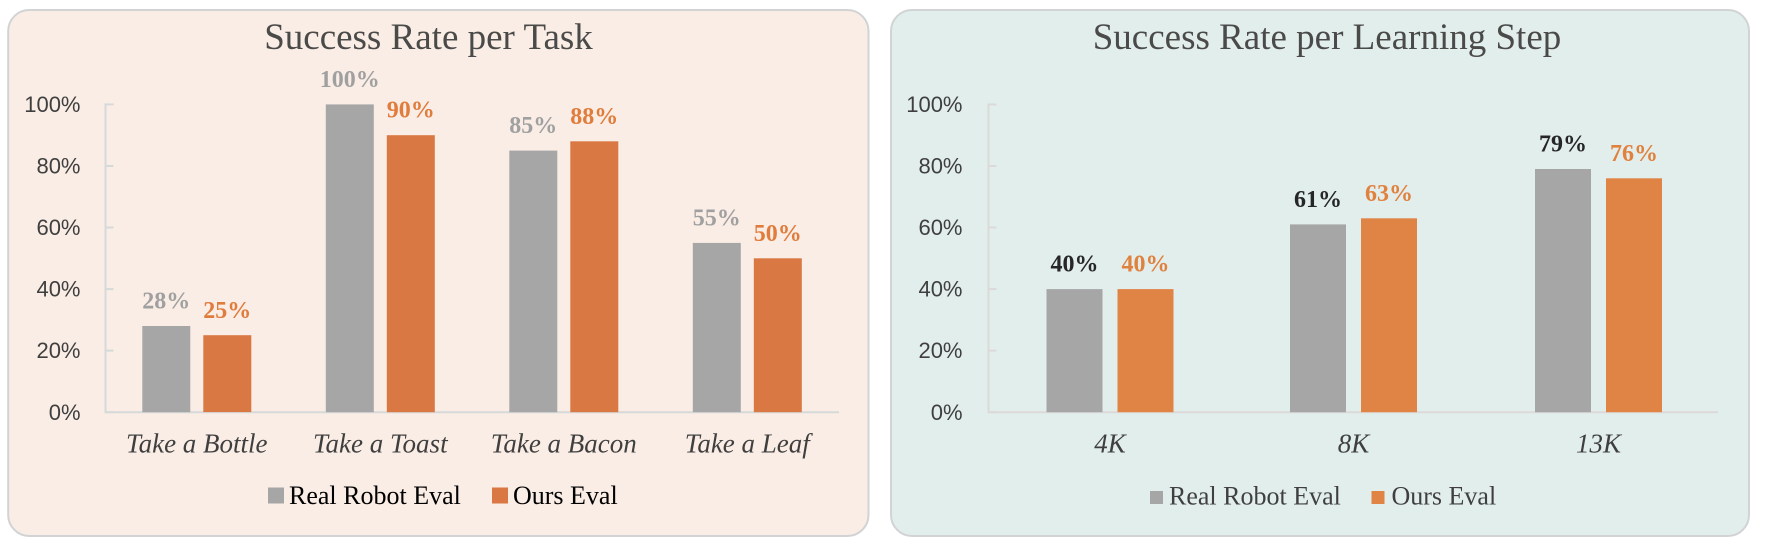 This screenshot has height=550, width=1774. What do you see at coordinates (411, 111) in the screenshot?
I see `svg-text: 90%` at bounding box center [411, 111].